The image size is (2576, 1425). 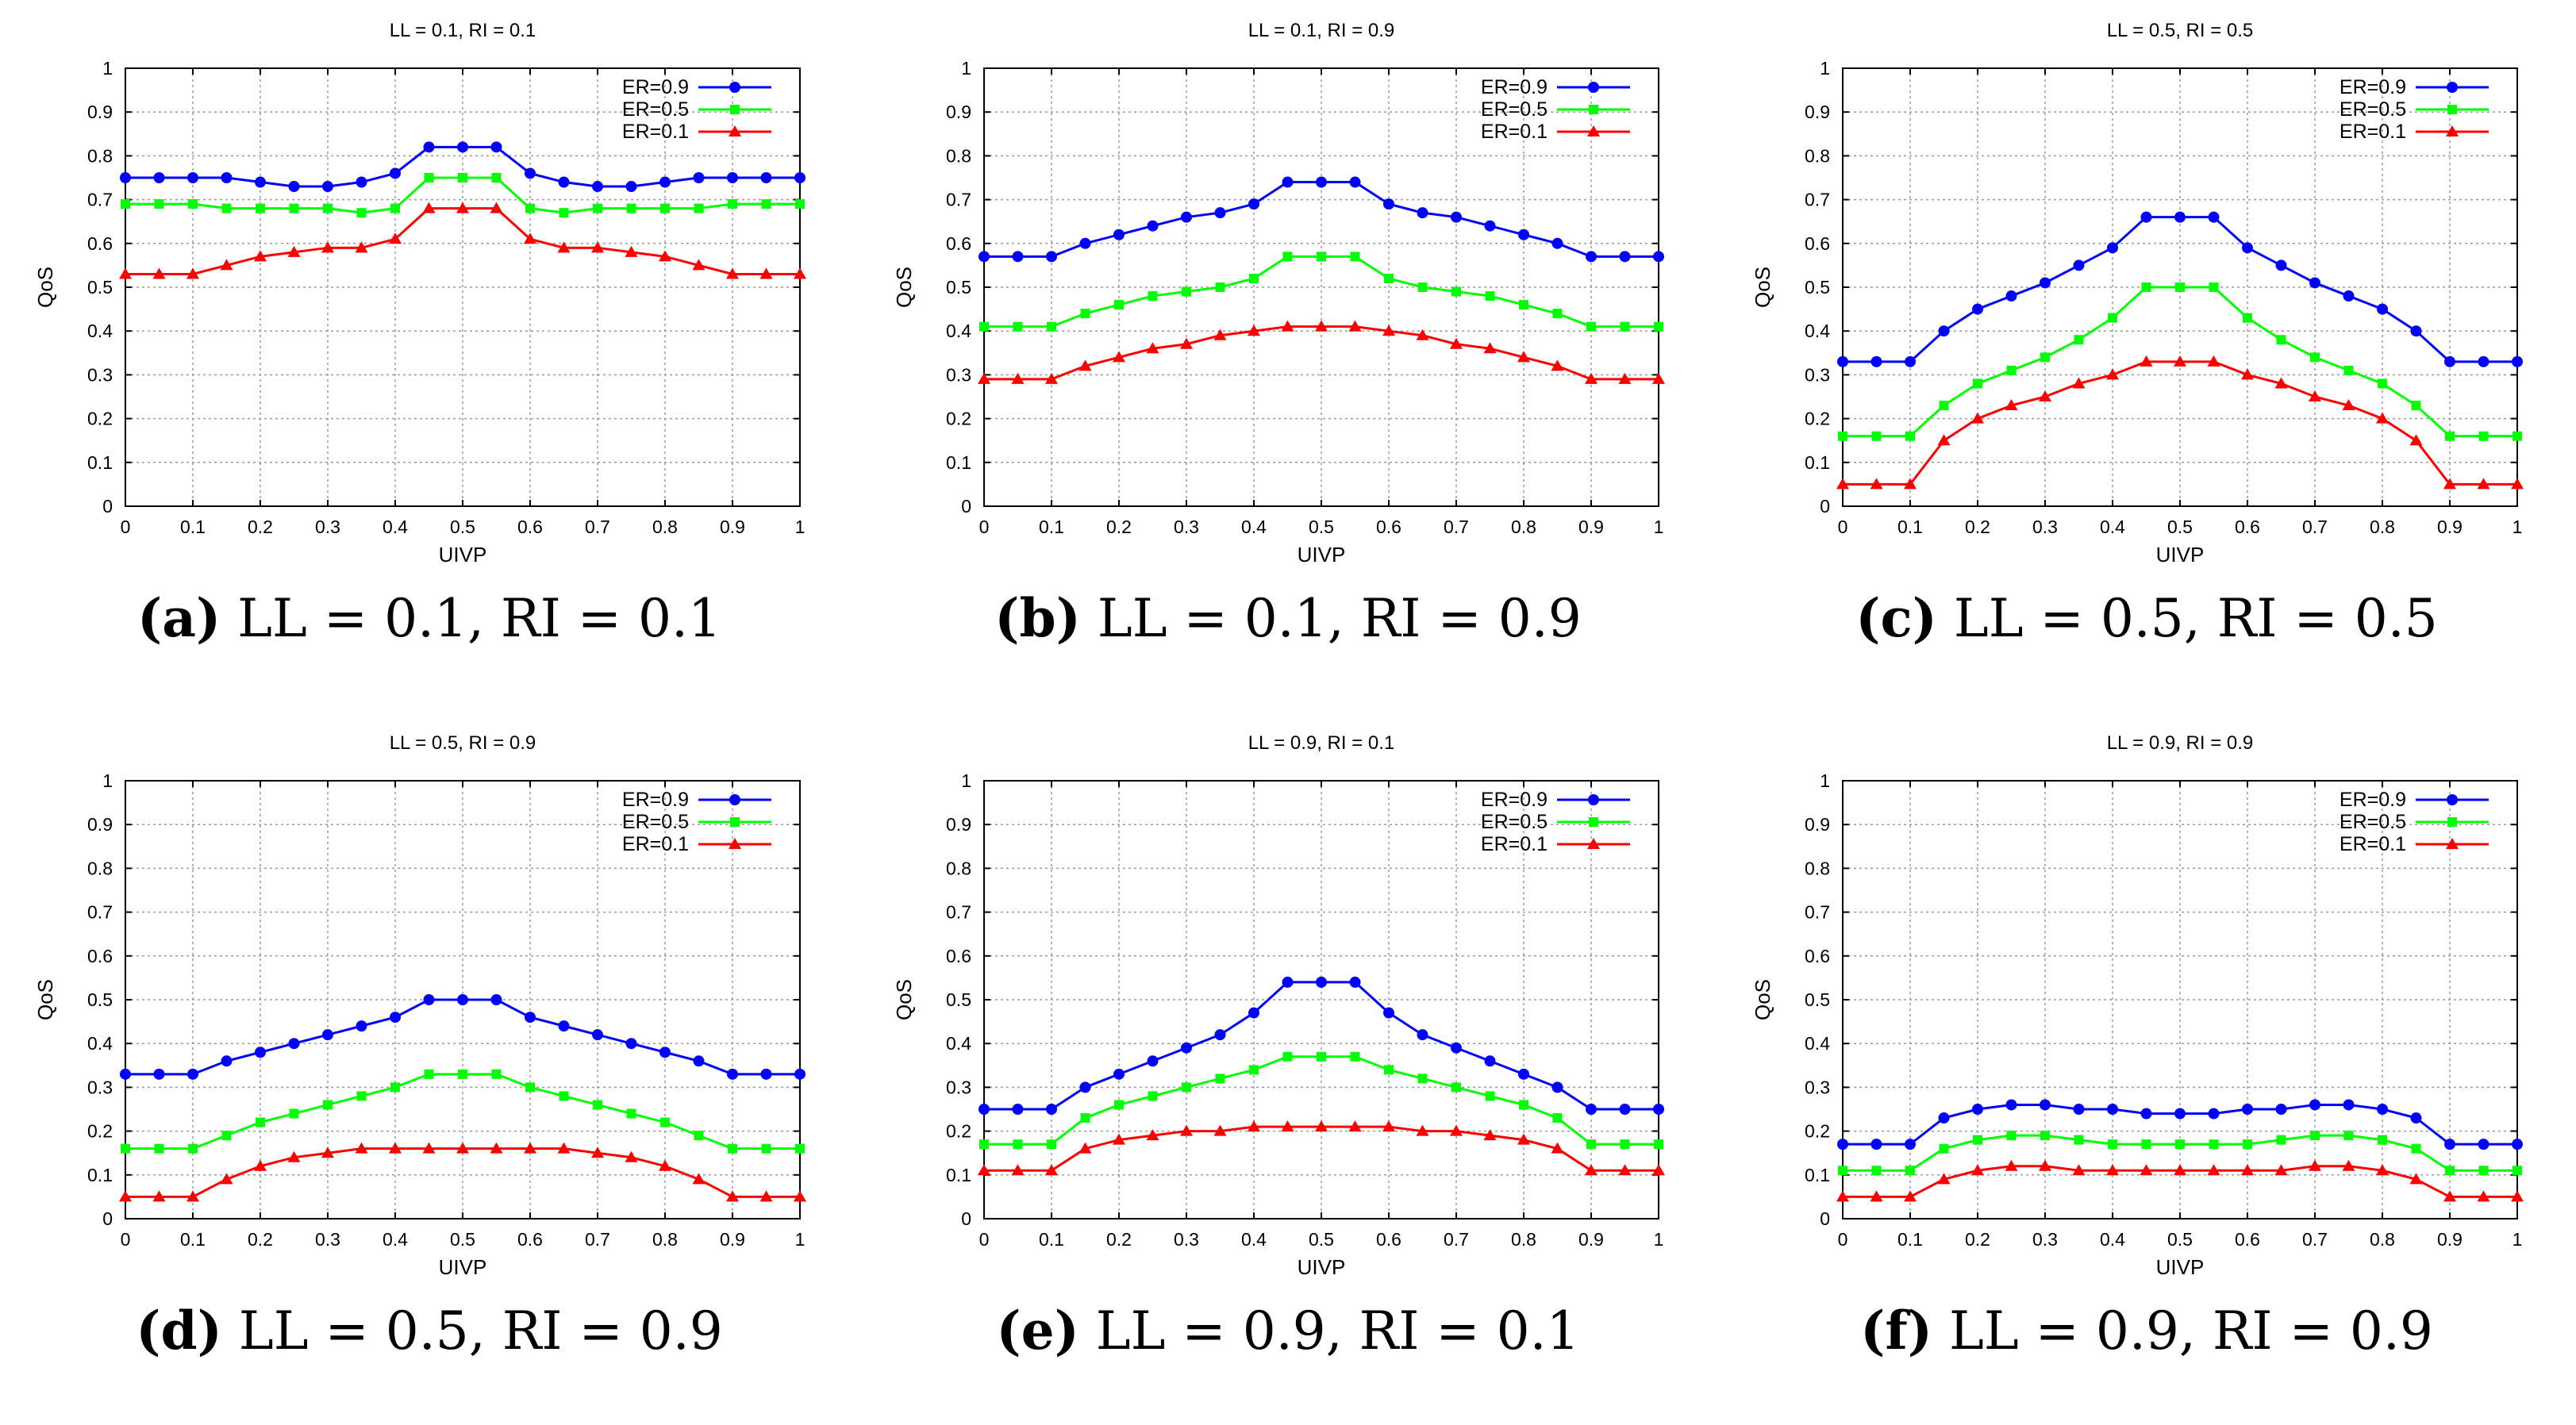 What do you see at coordinates (1321, 1100) in the screenshot?
I see `series-ER=0.5` at bounding box center [1321, 1100].